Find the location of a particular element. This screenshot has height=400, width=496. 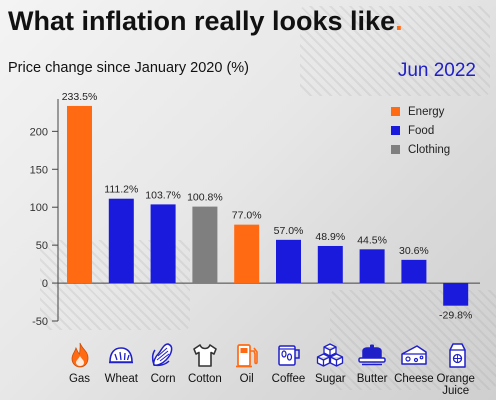

bar-cheese is located at coordinates (414, 271).